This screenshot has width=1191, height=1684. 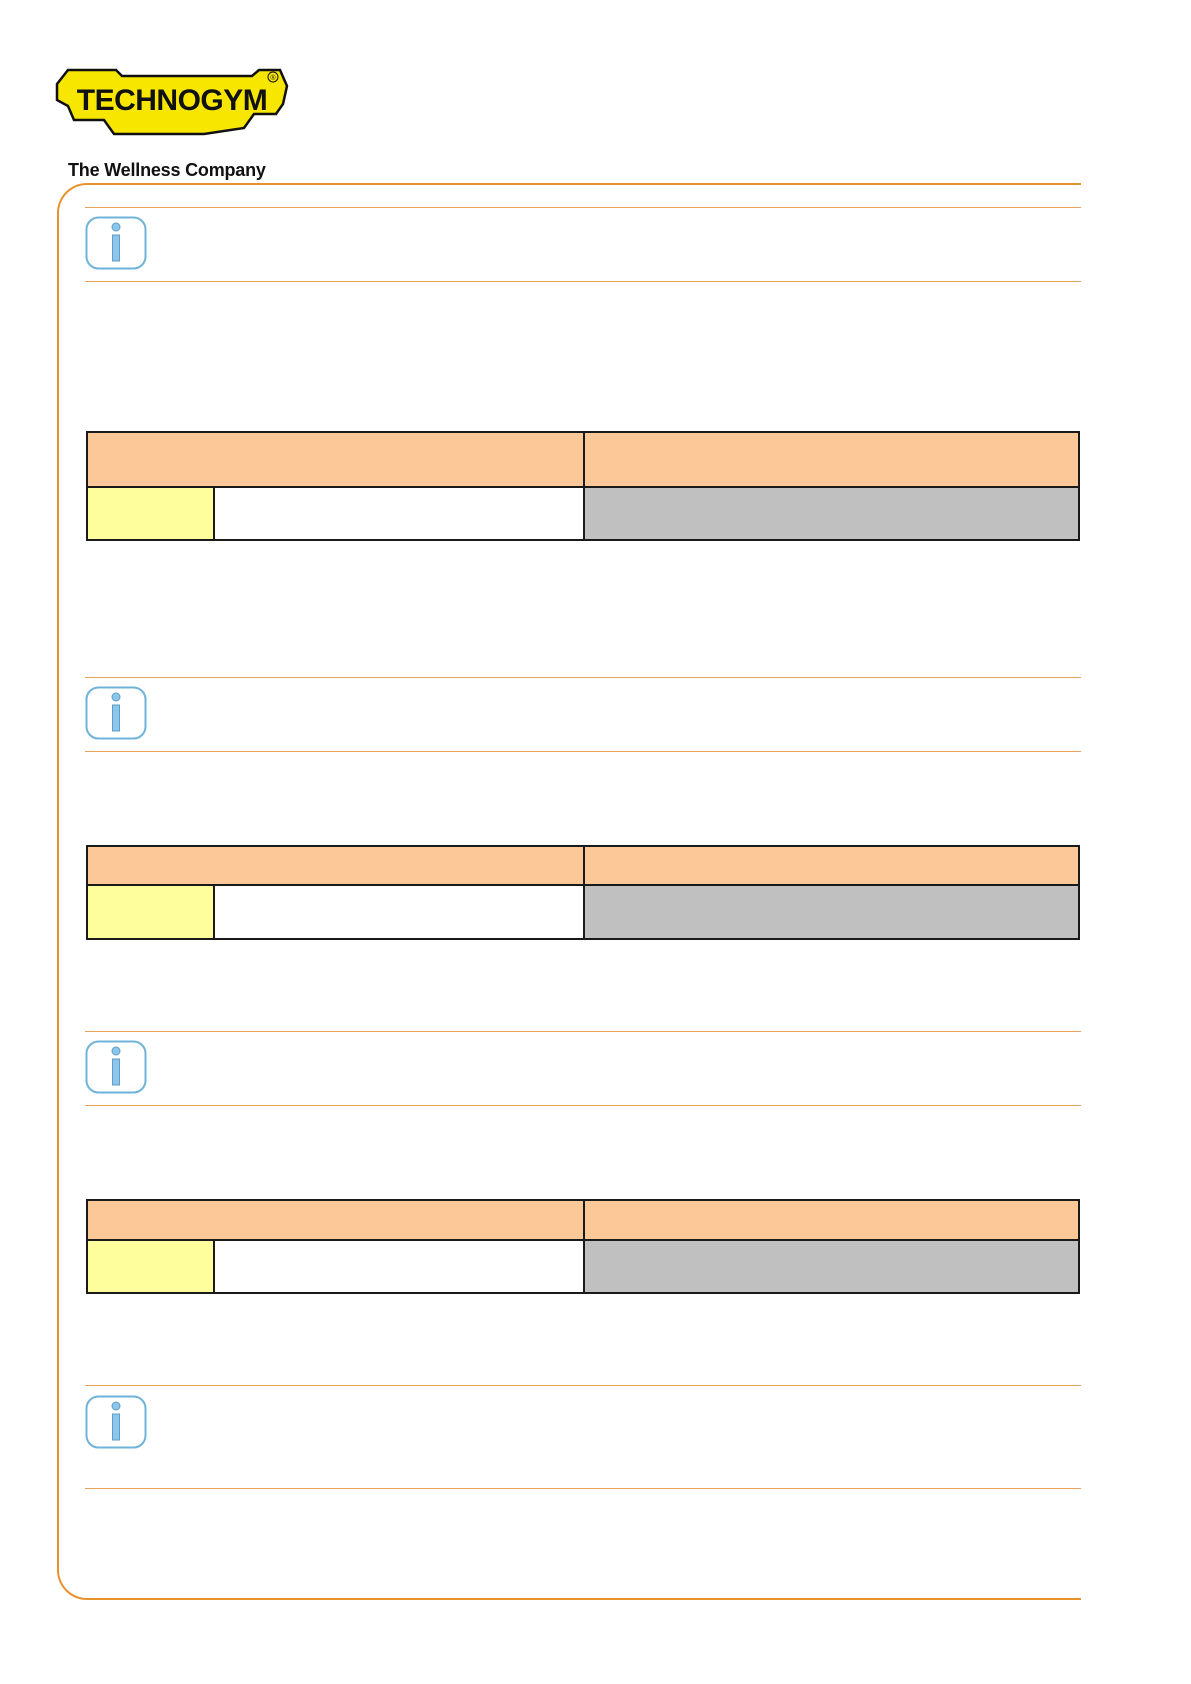 I want to click on technogym-logo: TECHNOGYM ®, so click(x=172, y=102).